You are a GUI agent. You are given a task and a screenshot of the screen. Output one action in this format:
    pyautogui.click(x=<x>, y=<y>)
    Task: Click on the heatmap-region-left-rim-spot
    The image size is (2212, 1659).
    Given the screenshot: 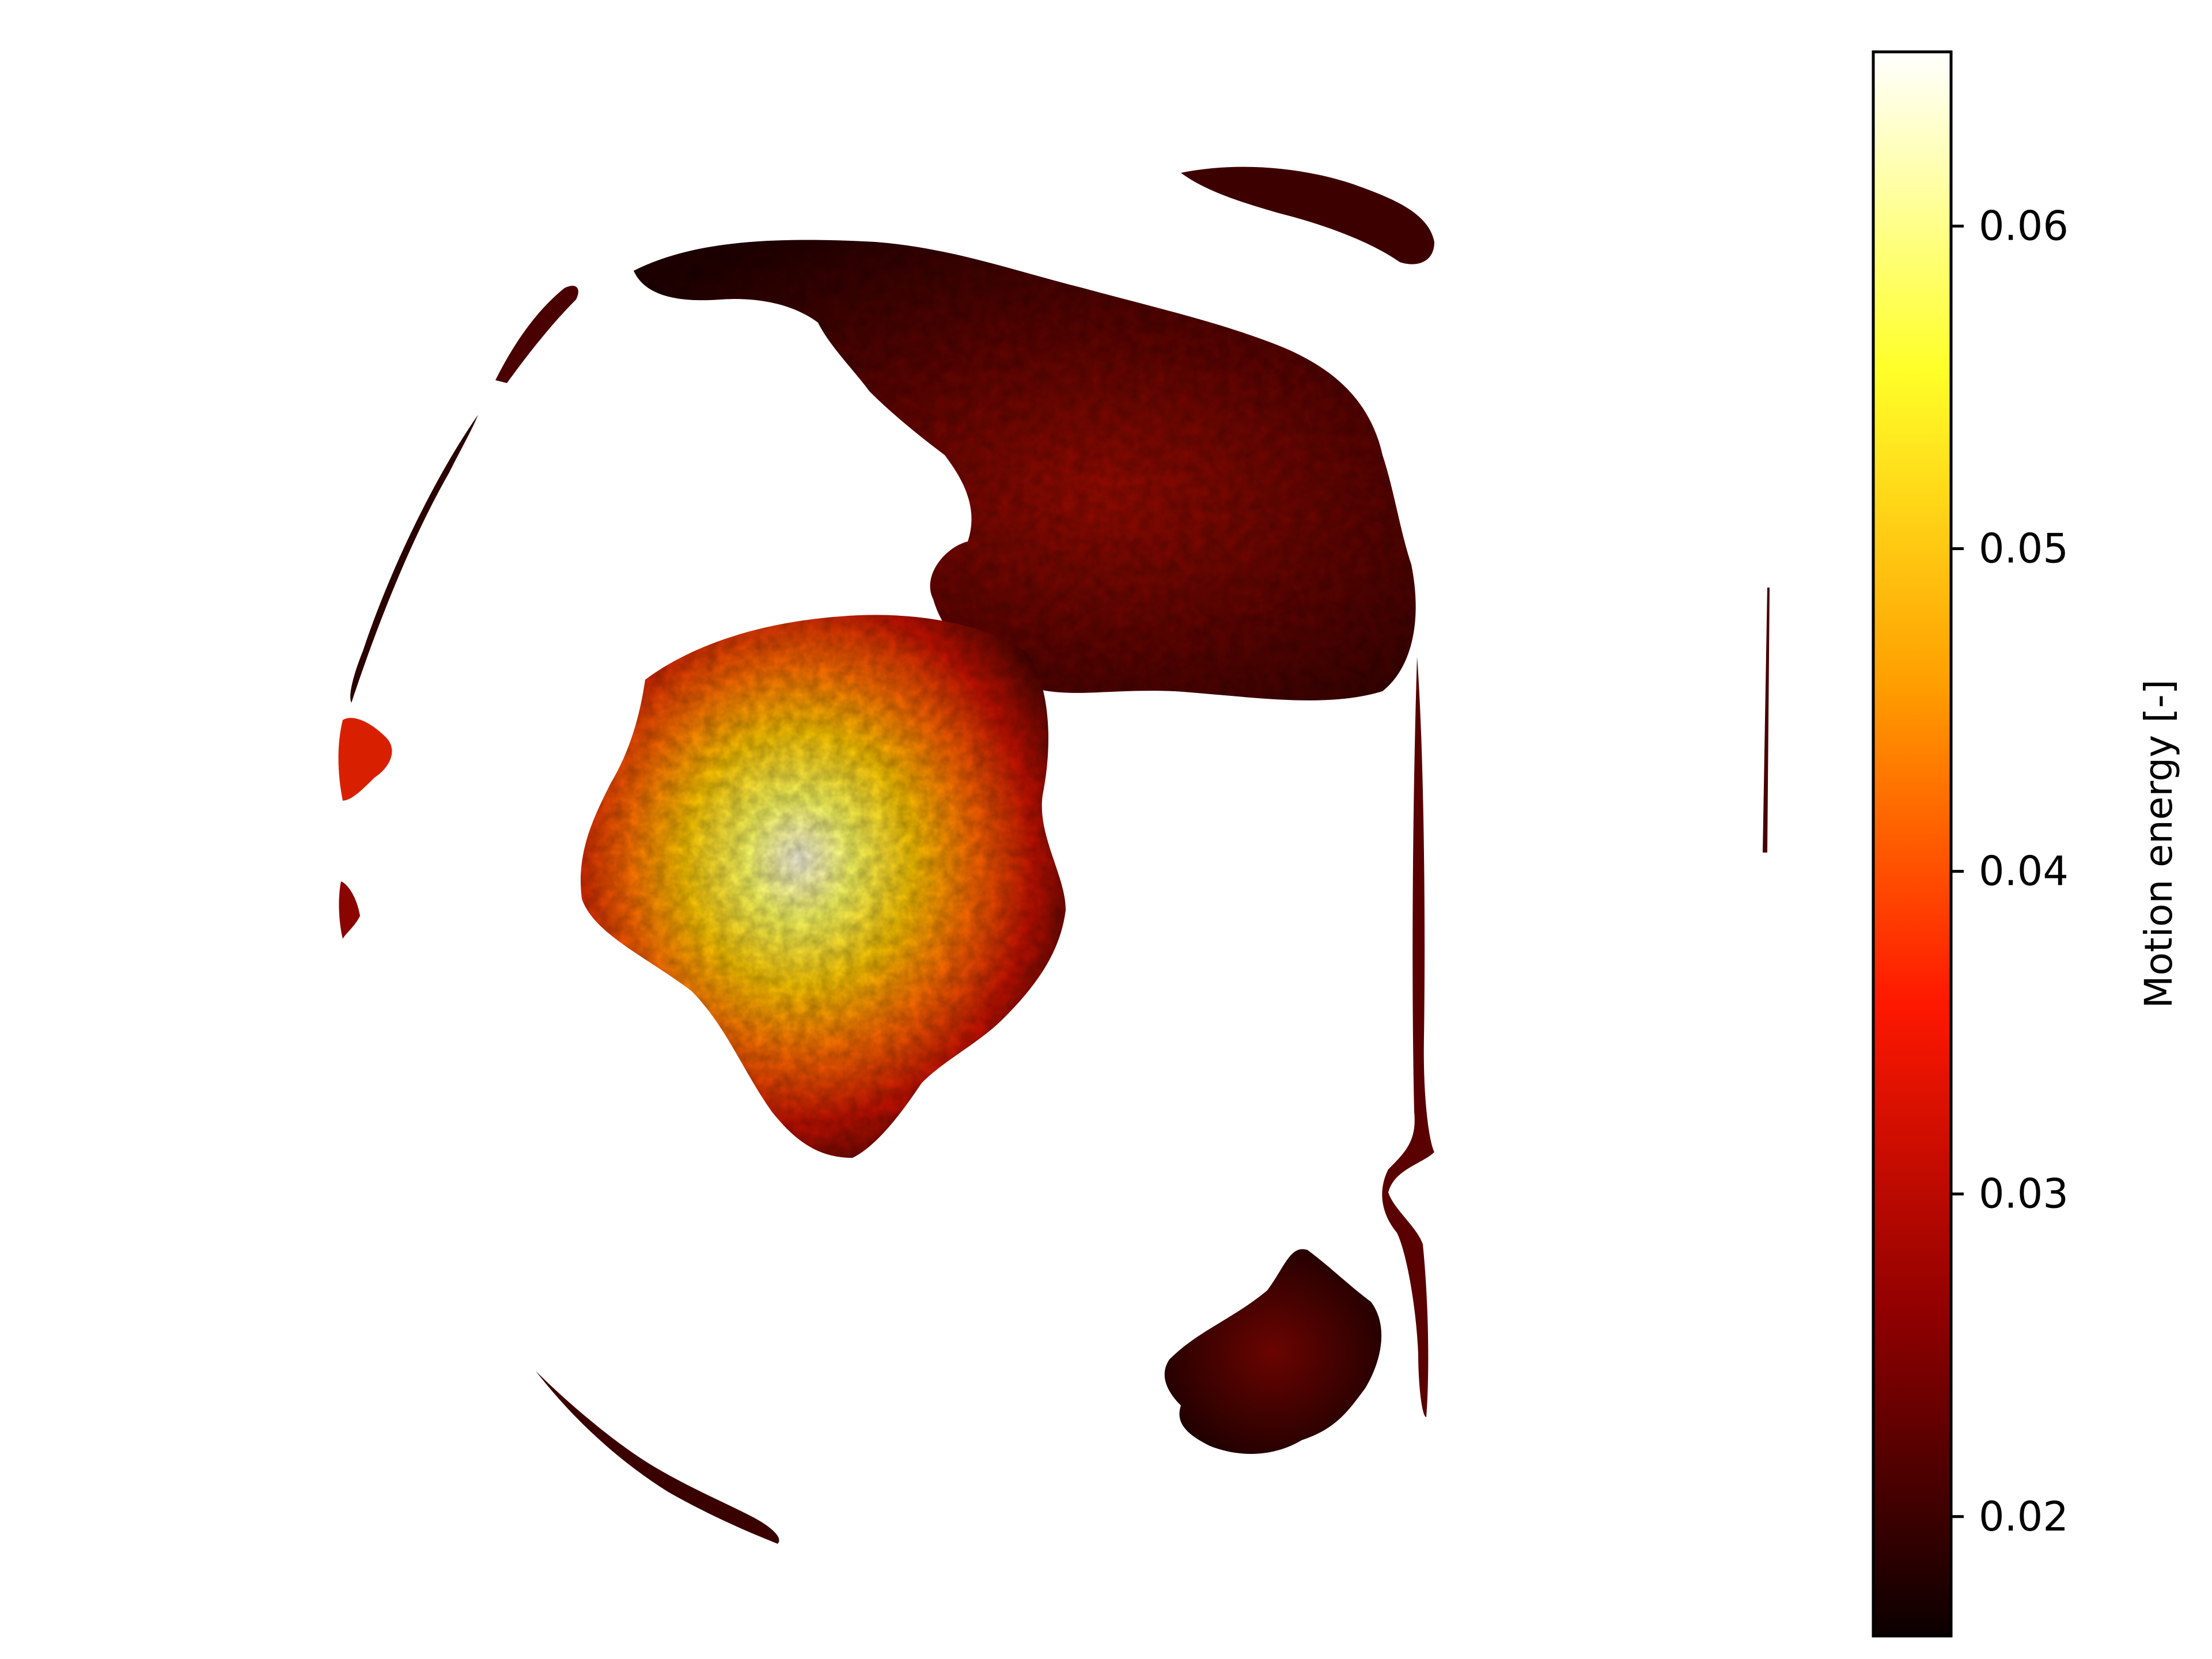 What is the action you would take?
    pyautogui.click(x=365, y=759)
    